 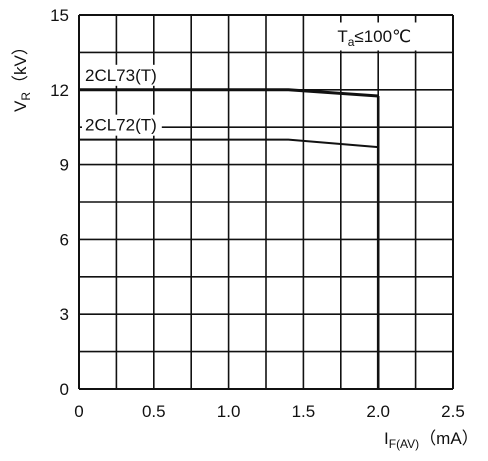 I want to click on x-tick-label: 0, so click(x=78, y=411).